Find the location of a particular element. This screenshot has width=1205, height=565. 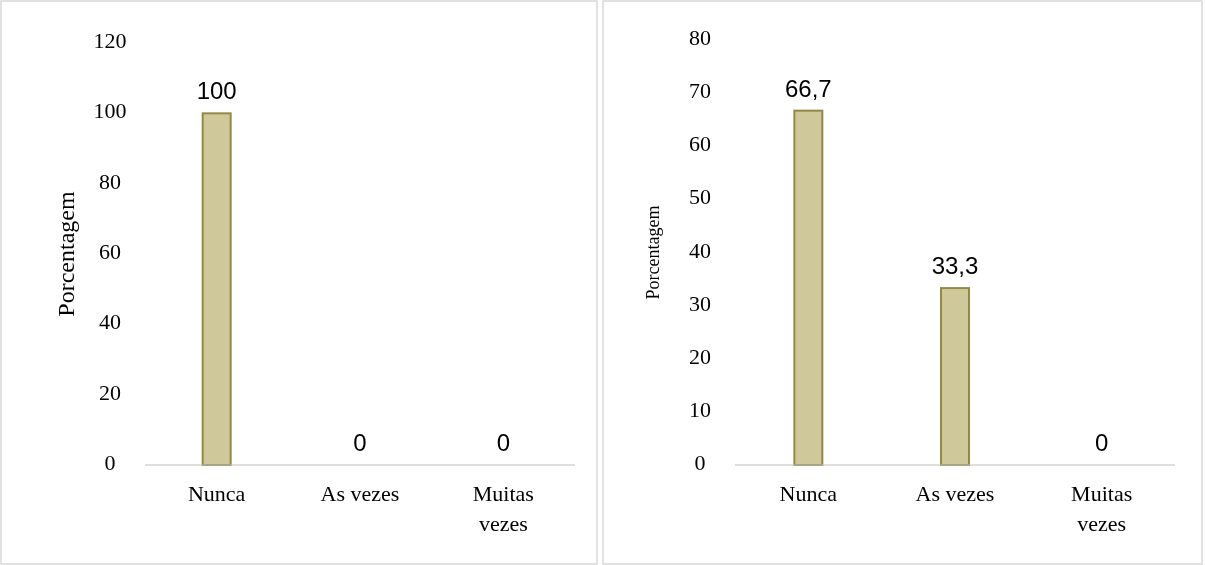

y-tick-label: 30 is located at coordinates (700, 303).